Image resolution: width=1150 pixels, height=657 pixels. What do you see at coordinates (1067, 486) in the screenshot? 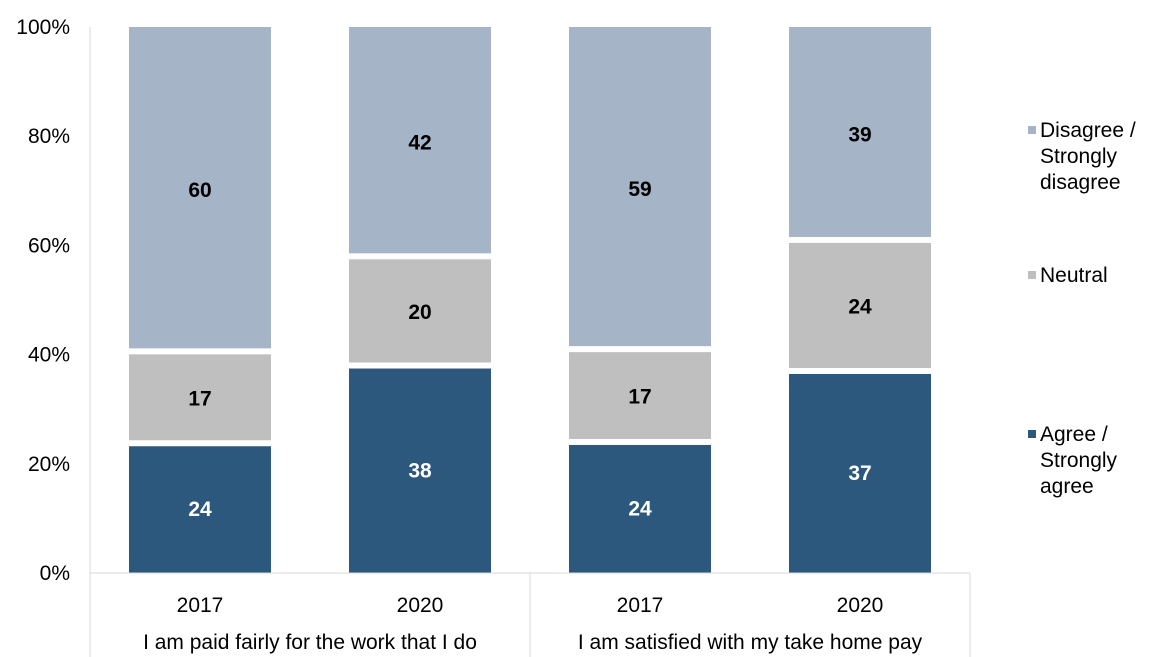
I see `legend-label: agree` at bounding box center [1067, 486].